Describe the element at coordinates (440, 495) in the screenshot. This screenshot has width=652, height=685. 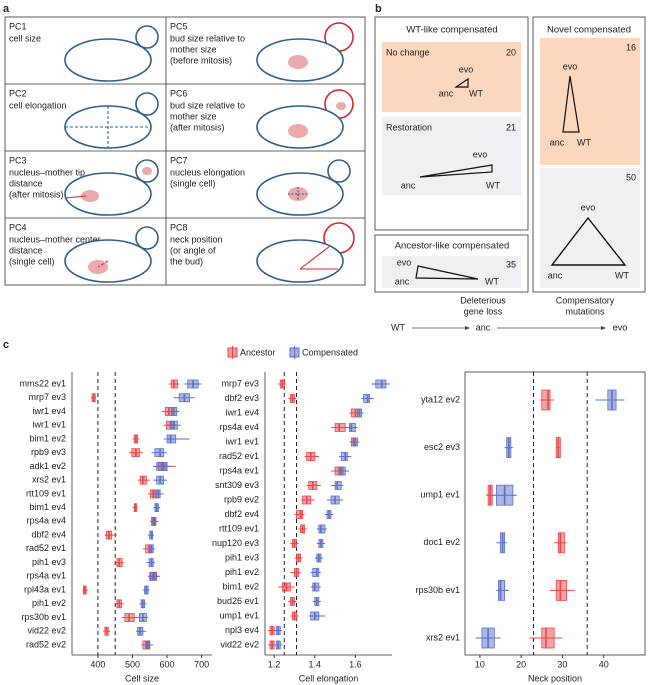
I see `row-label: ump1 ev1` at that location.